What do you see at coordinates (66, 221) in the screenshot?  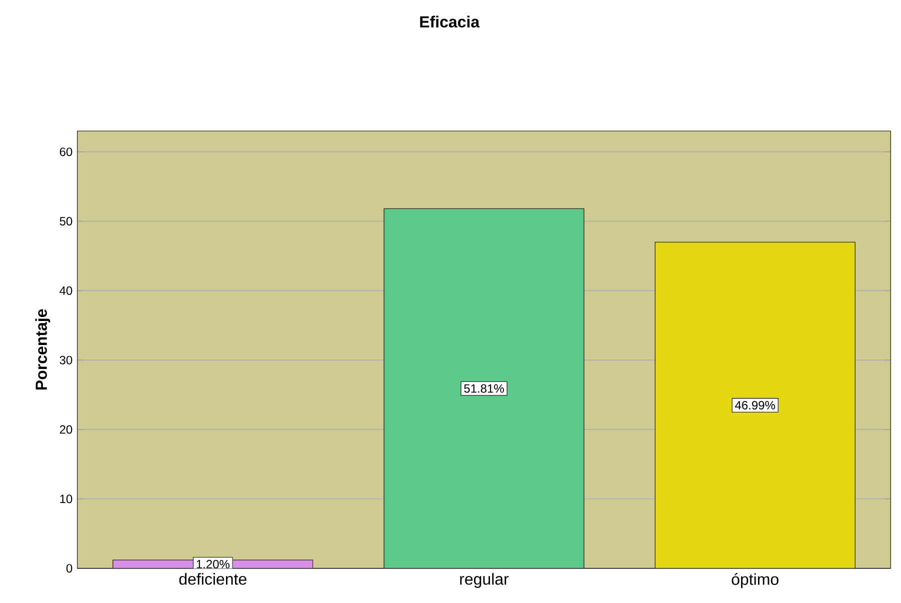 I see `y-tick-label: 50` at bounding box center [66, 221].